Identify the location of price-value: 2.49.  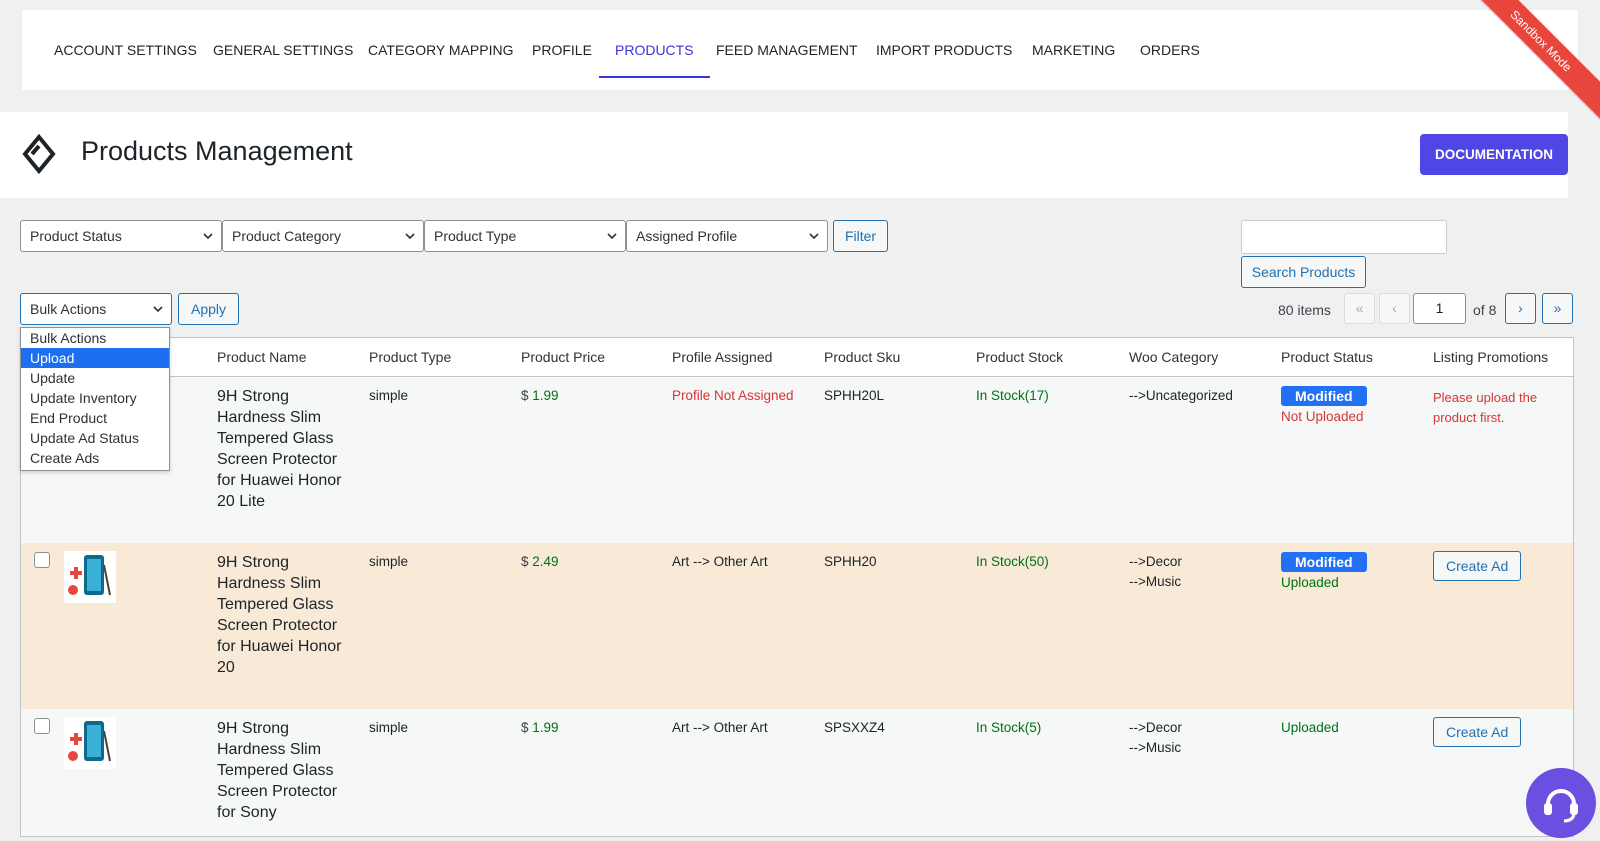
(545, 561).